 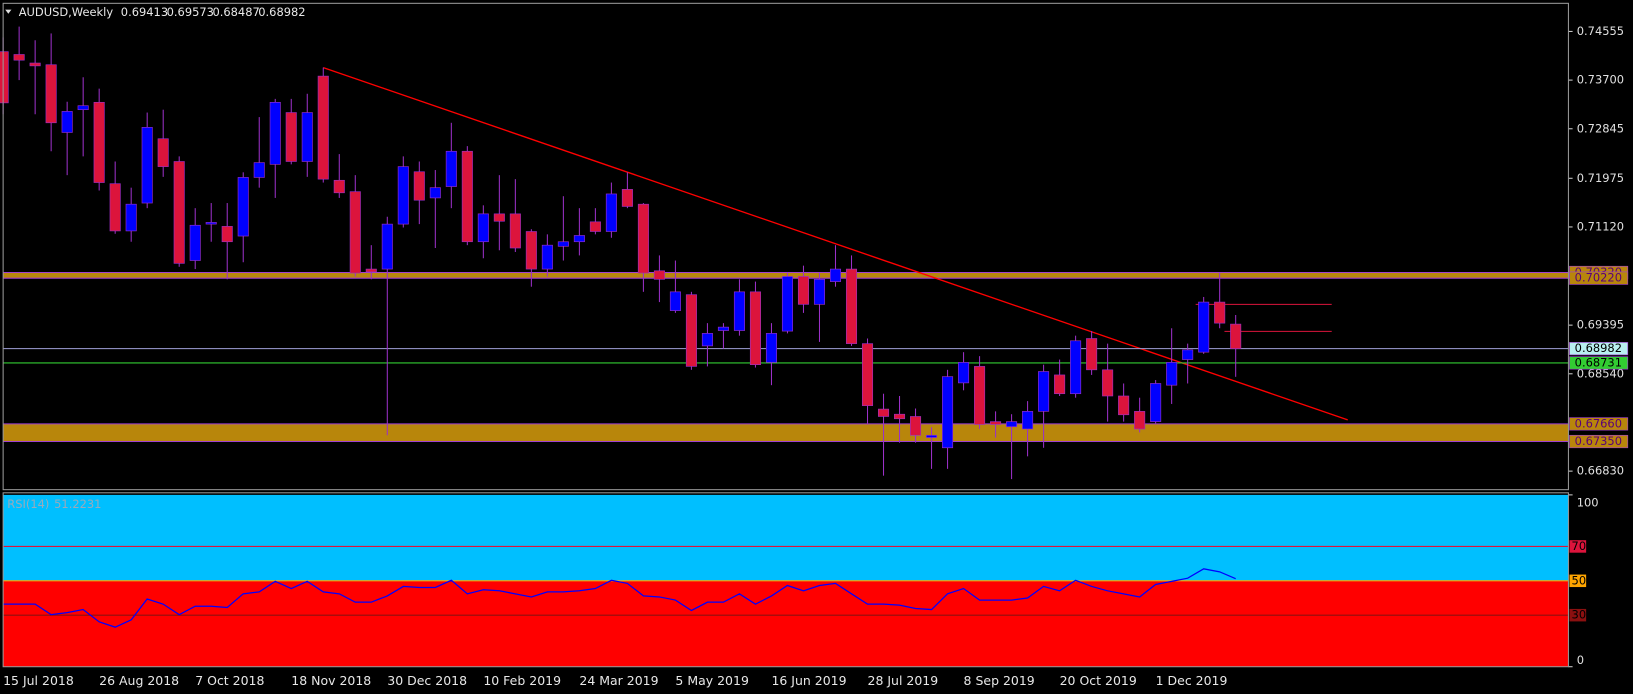 I want to click on price-label: 0.68731, so click(x=1598, y=362).